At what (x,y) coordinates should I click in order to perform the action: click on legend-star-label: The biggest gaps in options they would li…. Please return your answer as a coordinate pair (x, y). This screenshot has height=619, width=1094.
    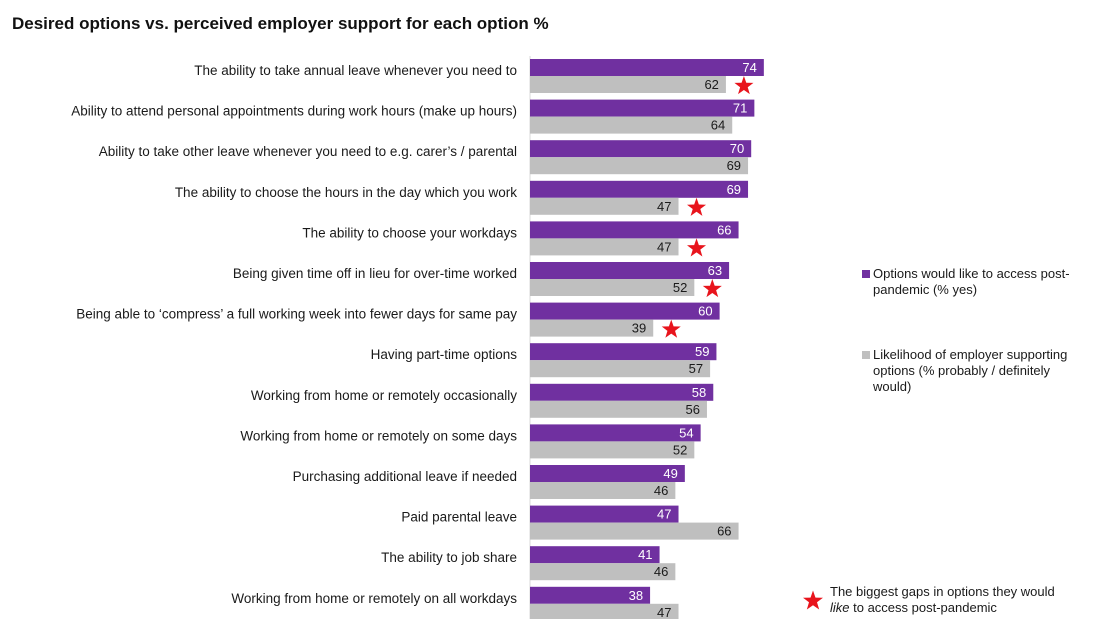
    Looking at the image, I should click on (942, 600).